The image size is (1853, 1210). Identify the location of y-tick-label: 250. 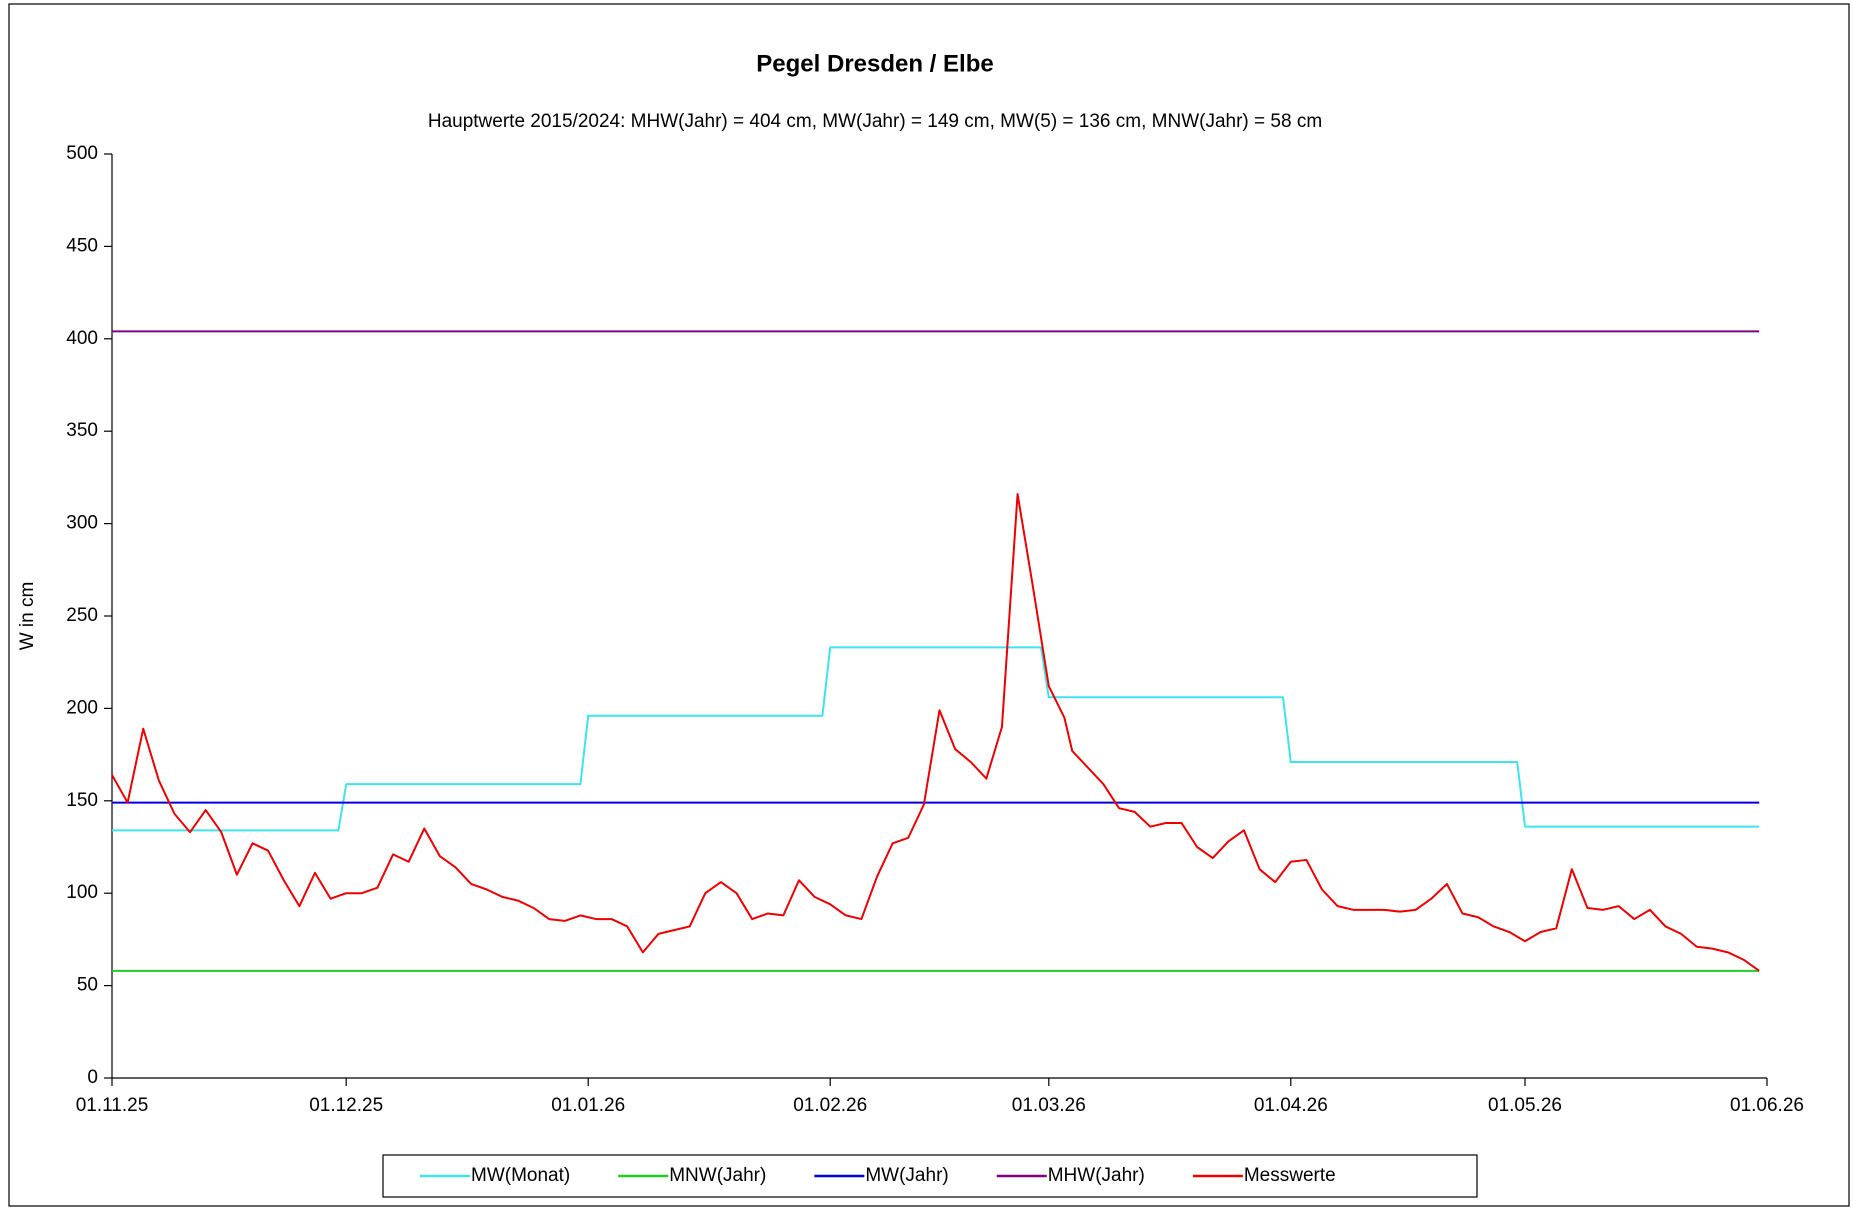
(82, 615).